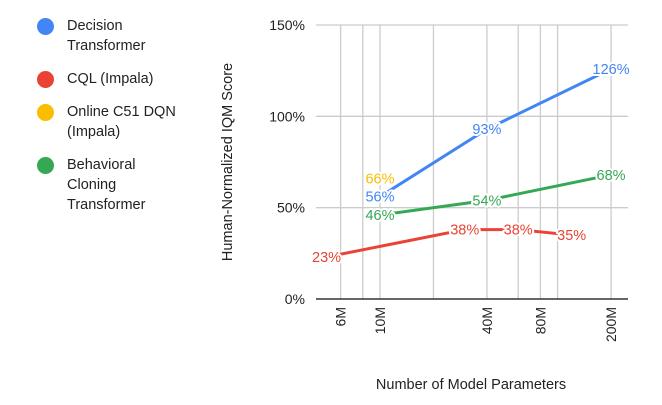 The height and width of the screenshot is (405, 662). Describe the element at coordinates (379, 198) in the screenshot. I see `data-label-decision-transformer: 56%` at that location.